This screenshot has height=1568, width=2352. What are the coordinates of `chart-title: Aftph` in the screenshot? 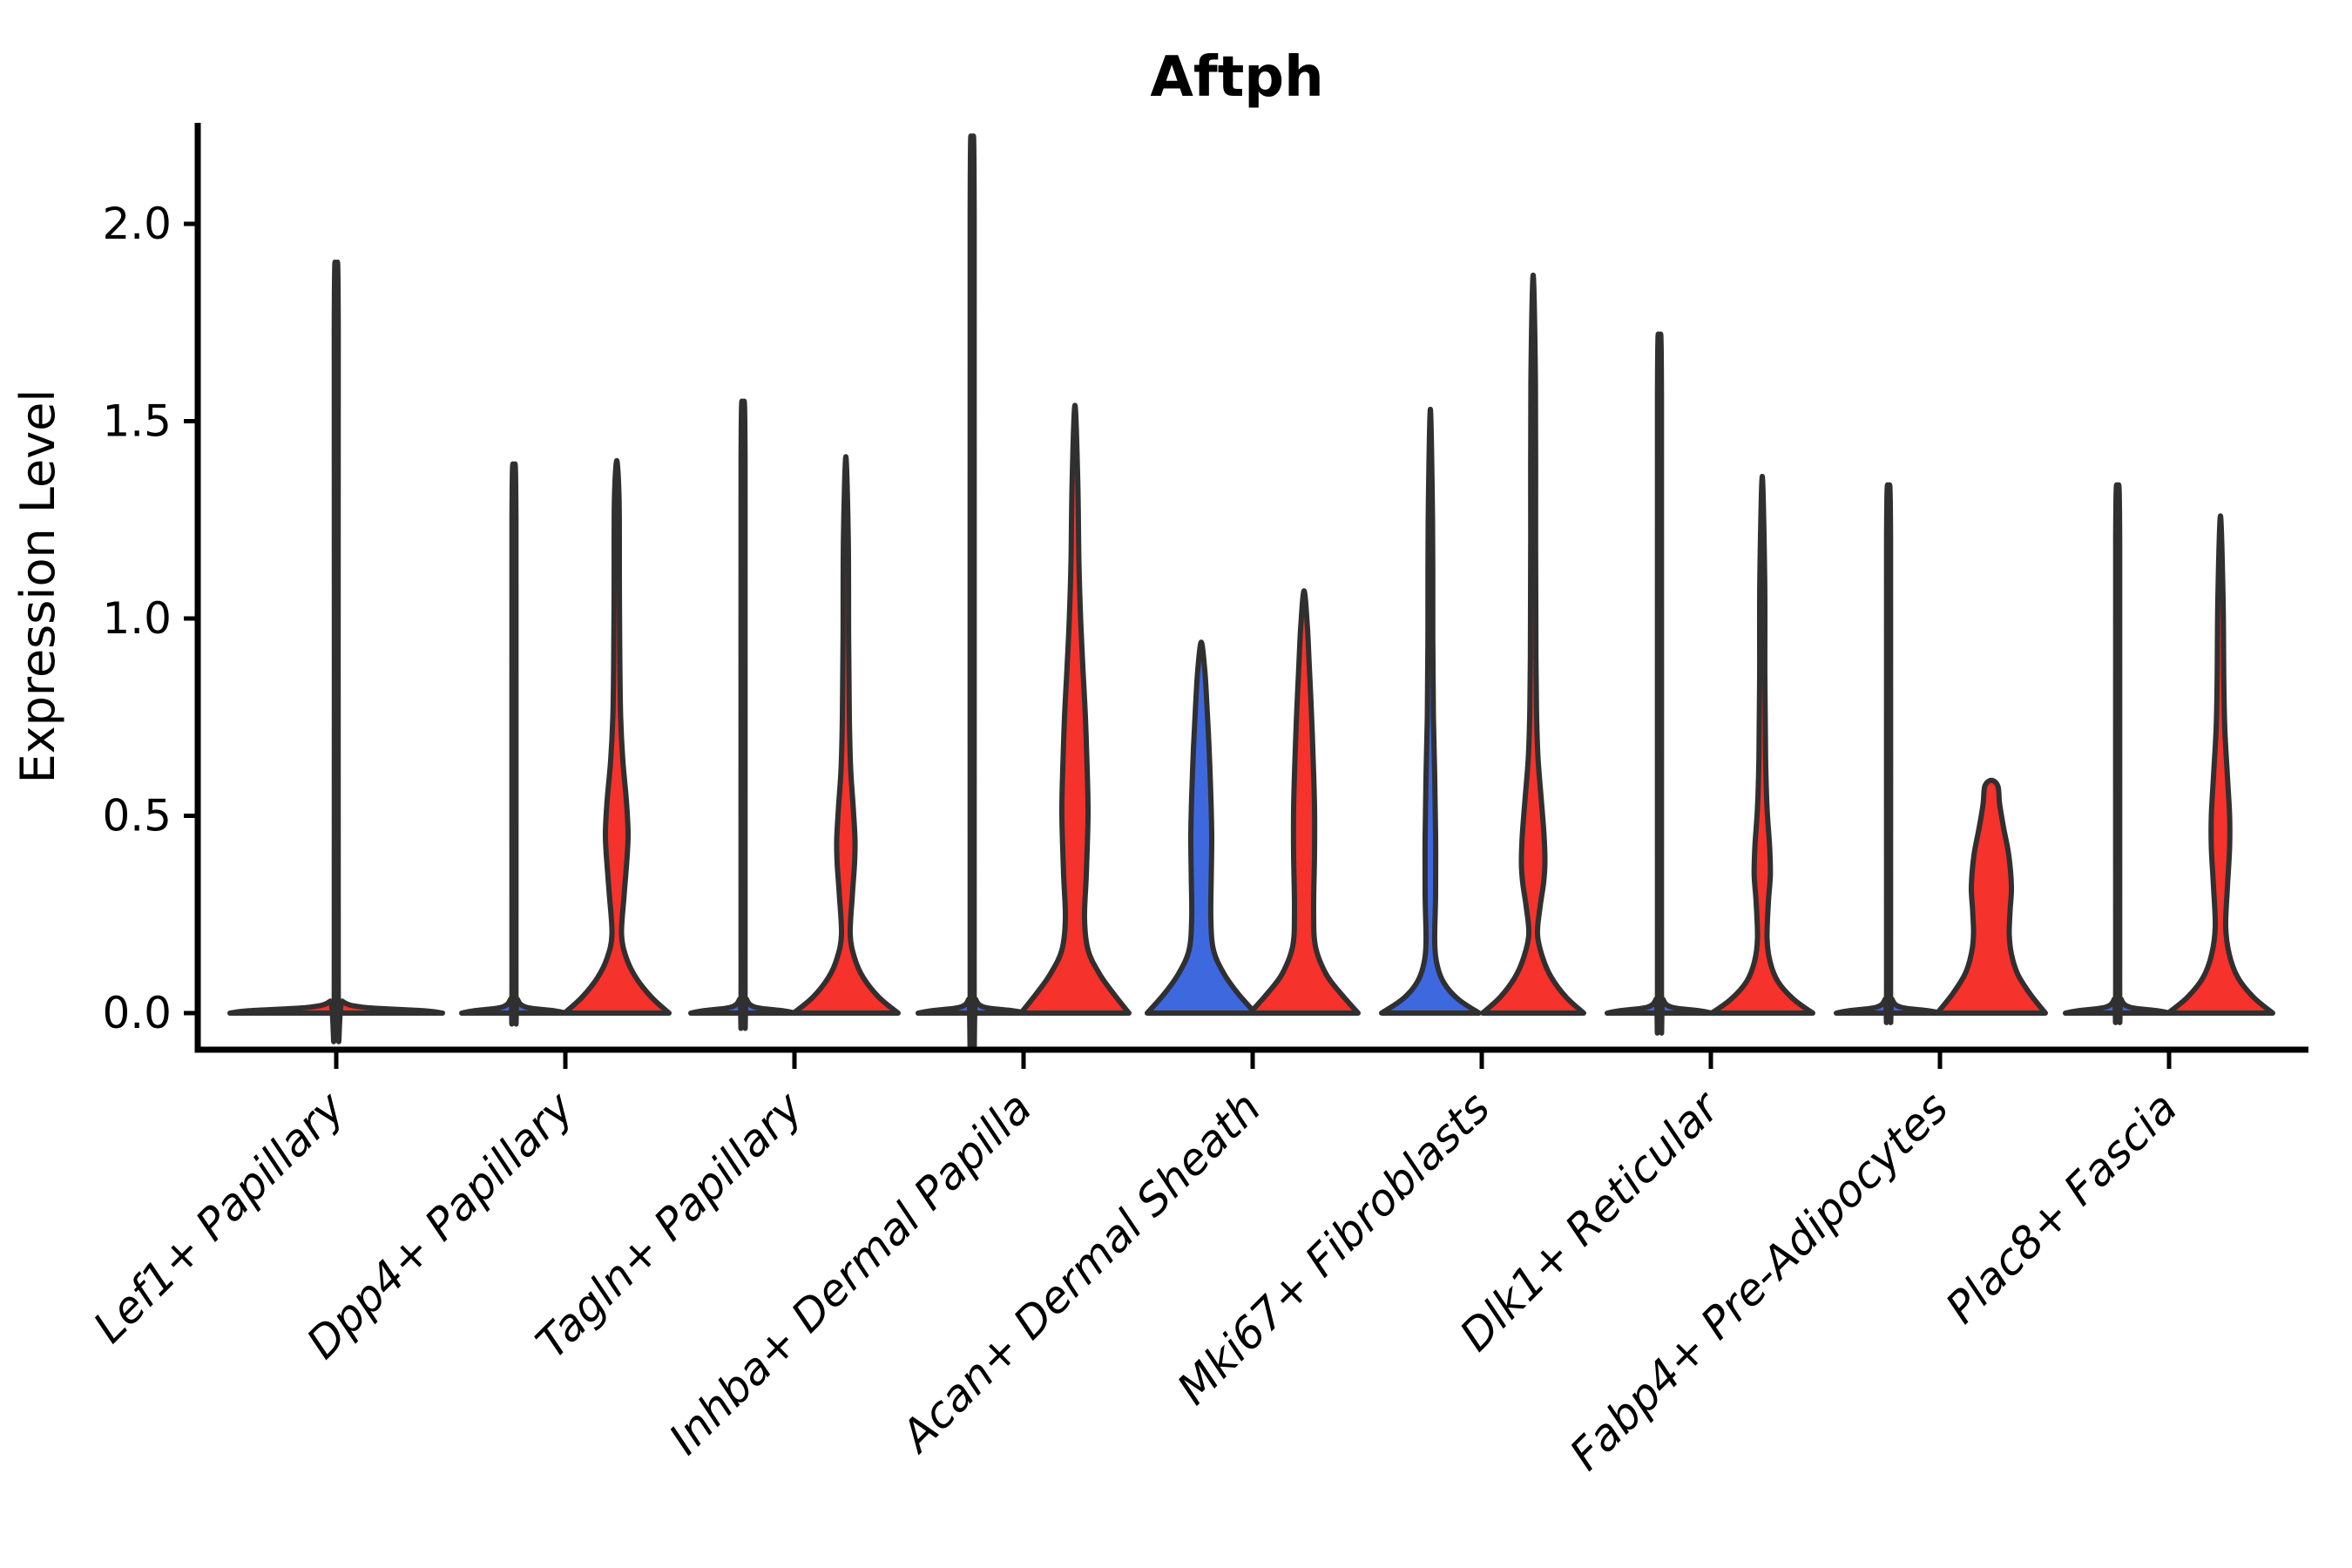 It's located at (1236, 77).